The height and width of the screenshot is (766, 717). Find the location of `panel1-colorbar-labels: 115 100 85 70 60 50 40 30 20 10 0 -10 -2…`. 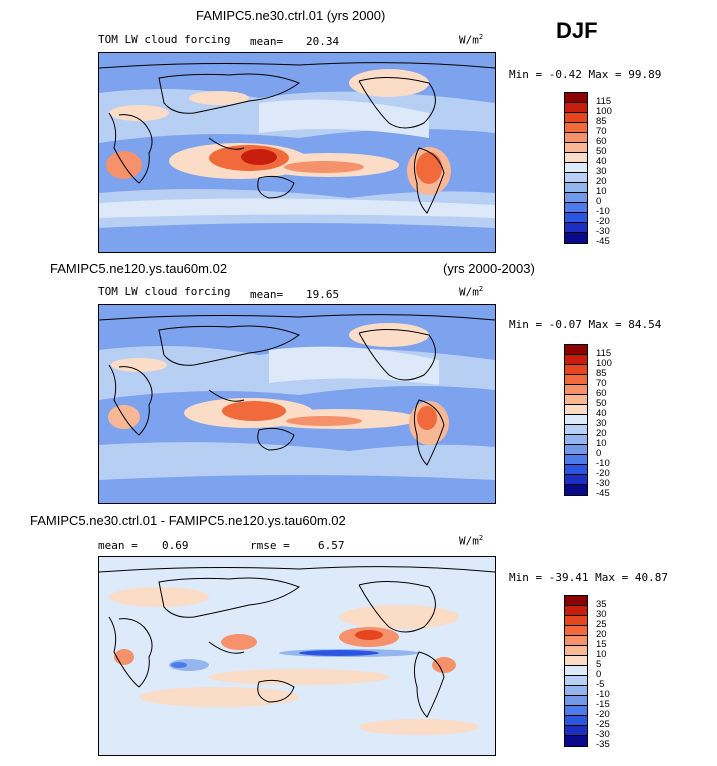

panel1-colorbar-labels: 115 100 85 70 60 50 40 30 20 10 0 -10 -2… is located at coordinates (604, 172).